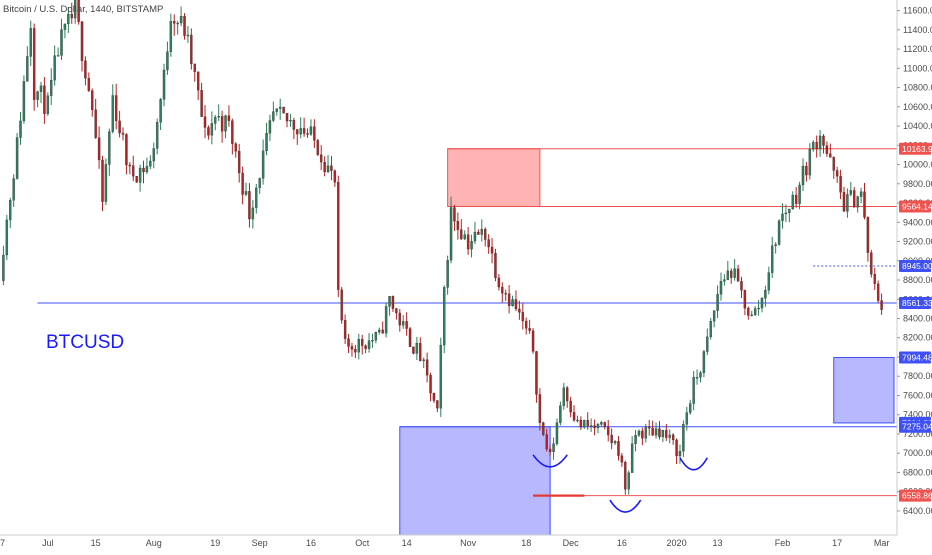 The image size is (932, 555). Describe the element at coordinates (215, 543) in the screenshot. I see `time-tick-label: 19` at that location.